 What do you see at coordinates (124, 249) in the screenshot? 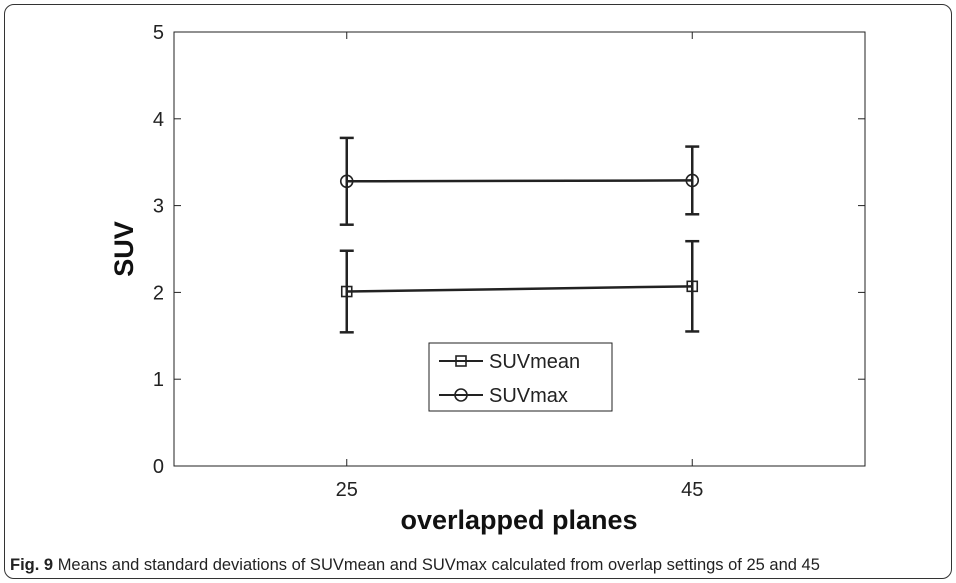
I see `y-axis-label: SUV` at bounding box center [124, 249].